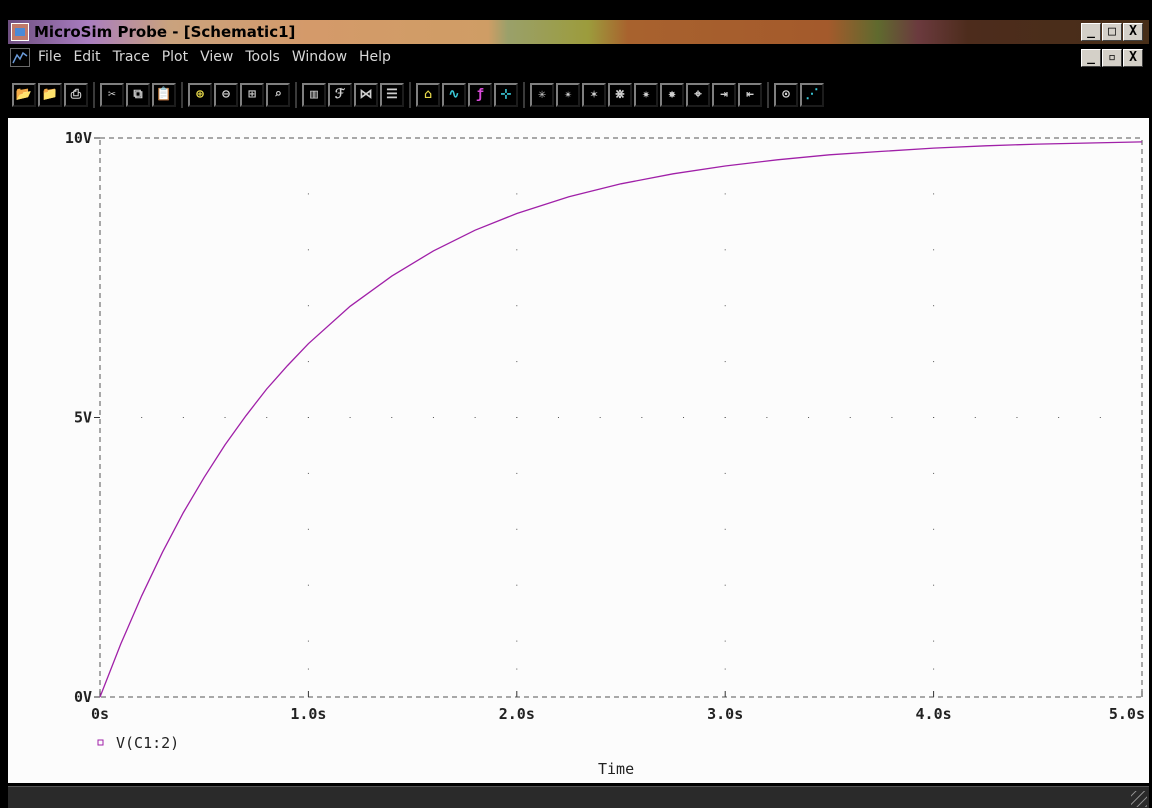  Describe the element at coordinates (454, 95) in the screenshot. I see `add-trace-icon: ∿` at that location.